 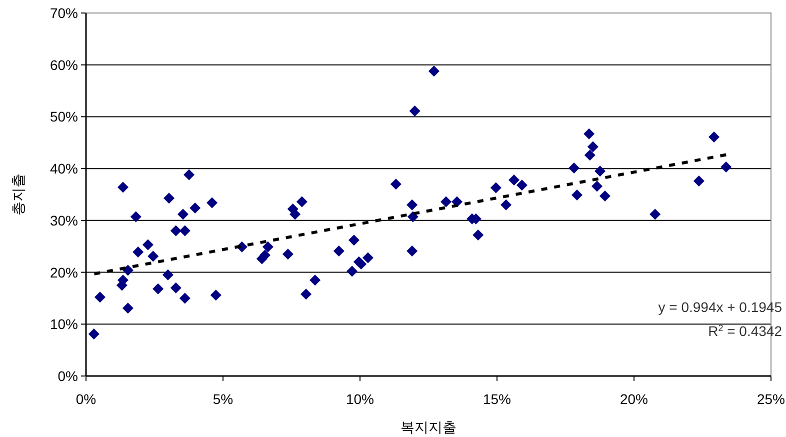 I want to click on y-axis-title: 총지출, so click(x=18, y=195).